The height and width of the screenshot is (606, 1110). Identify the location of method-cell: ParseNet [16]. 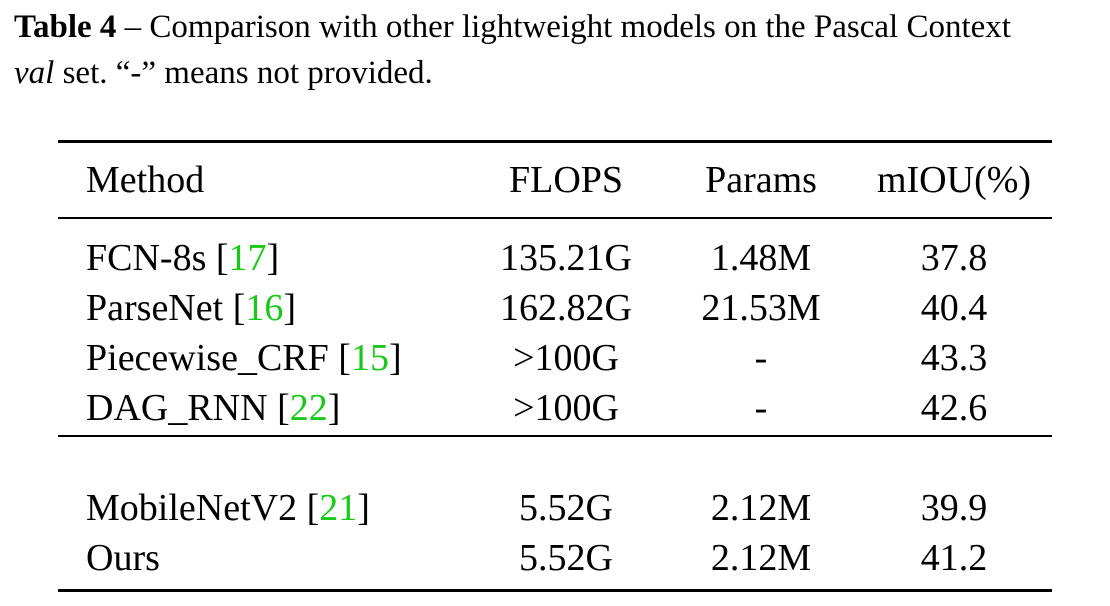
(262, 308).